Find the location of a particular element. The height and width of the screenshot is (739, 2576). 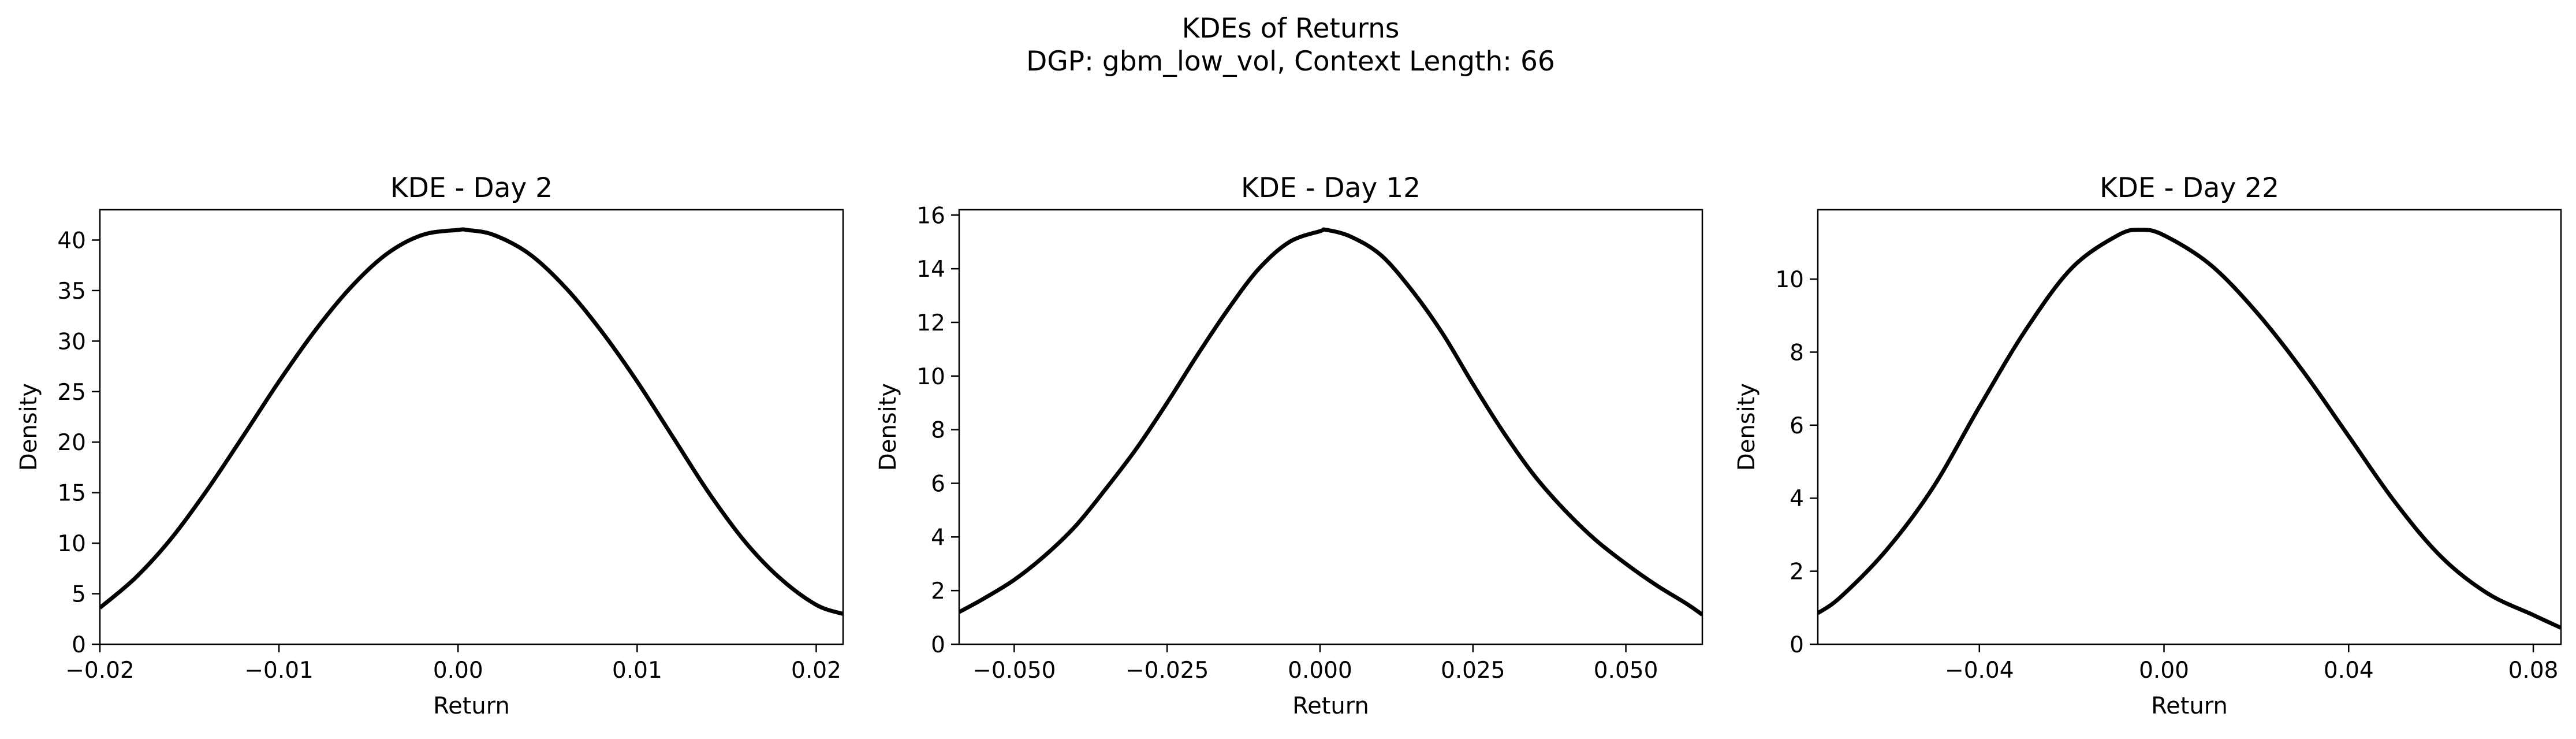

y-tick-label: 25 is located at coordinates (71, 393).